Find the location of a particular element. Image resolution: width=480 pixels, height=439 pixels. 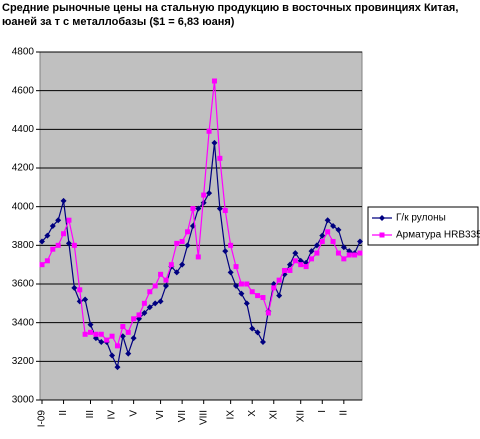

y-tick-label: 4200 is located at coordinates (23, 168).